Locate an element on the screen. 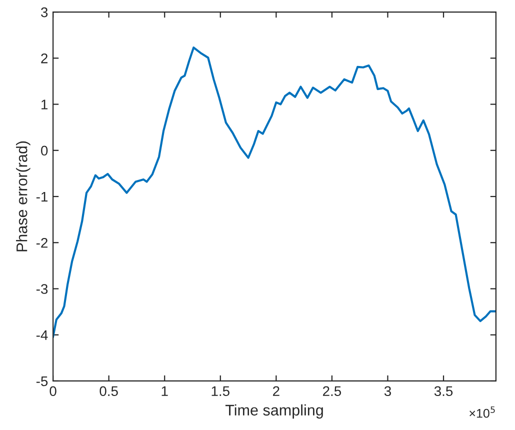 The image size is (515, 430). y-tick-label: 2 is located at coordinates (44, 58).